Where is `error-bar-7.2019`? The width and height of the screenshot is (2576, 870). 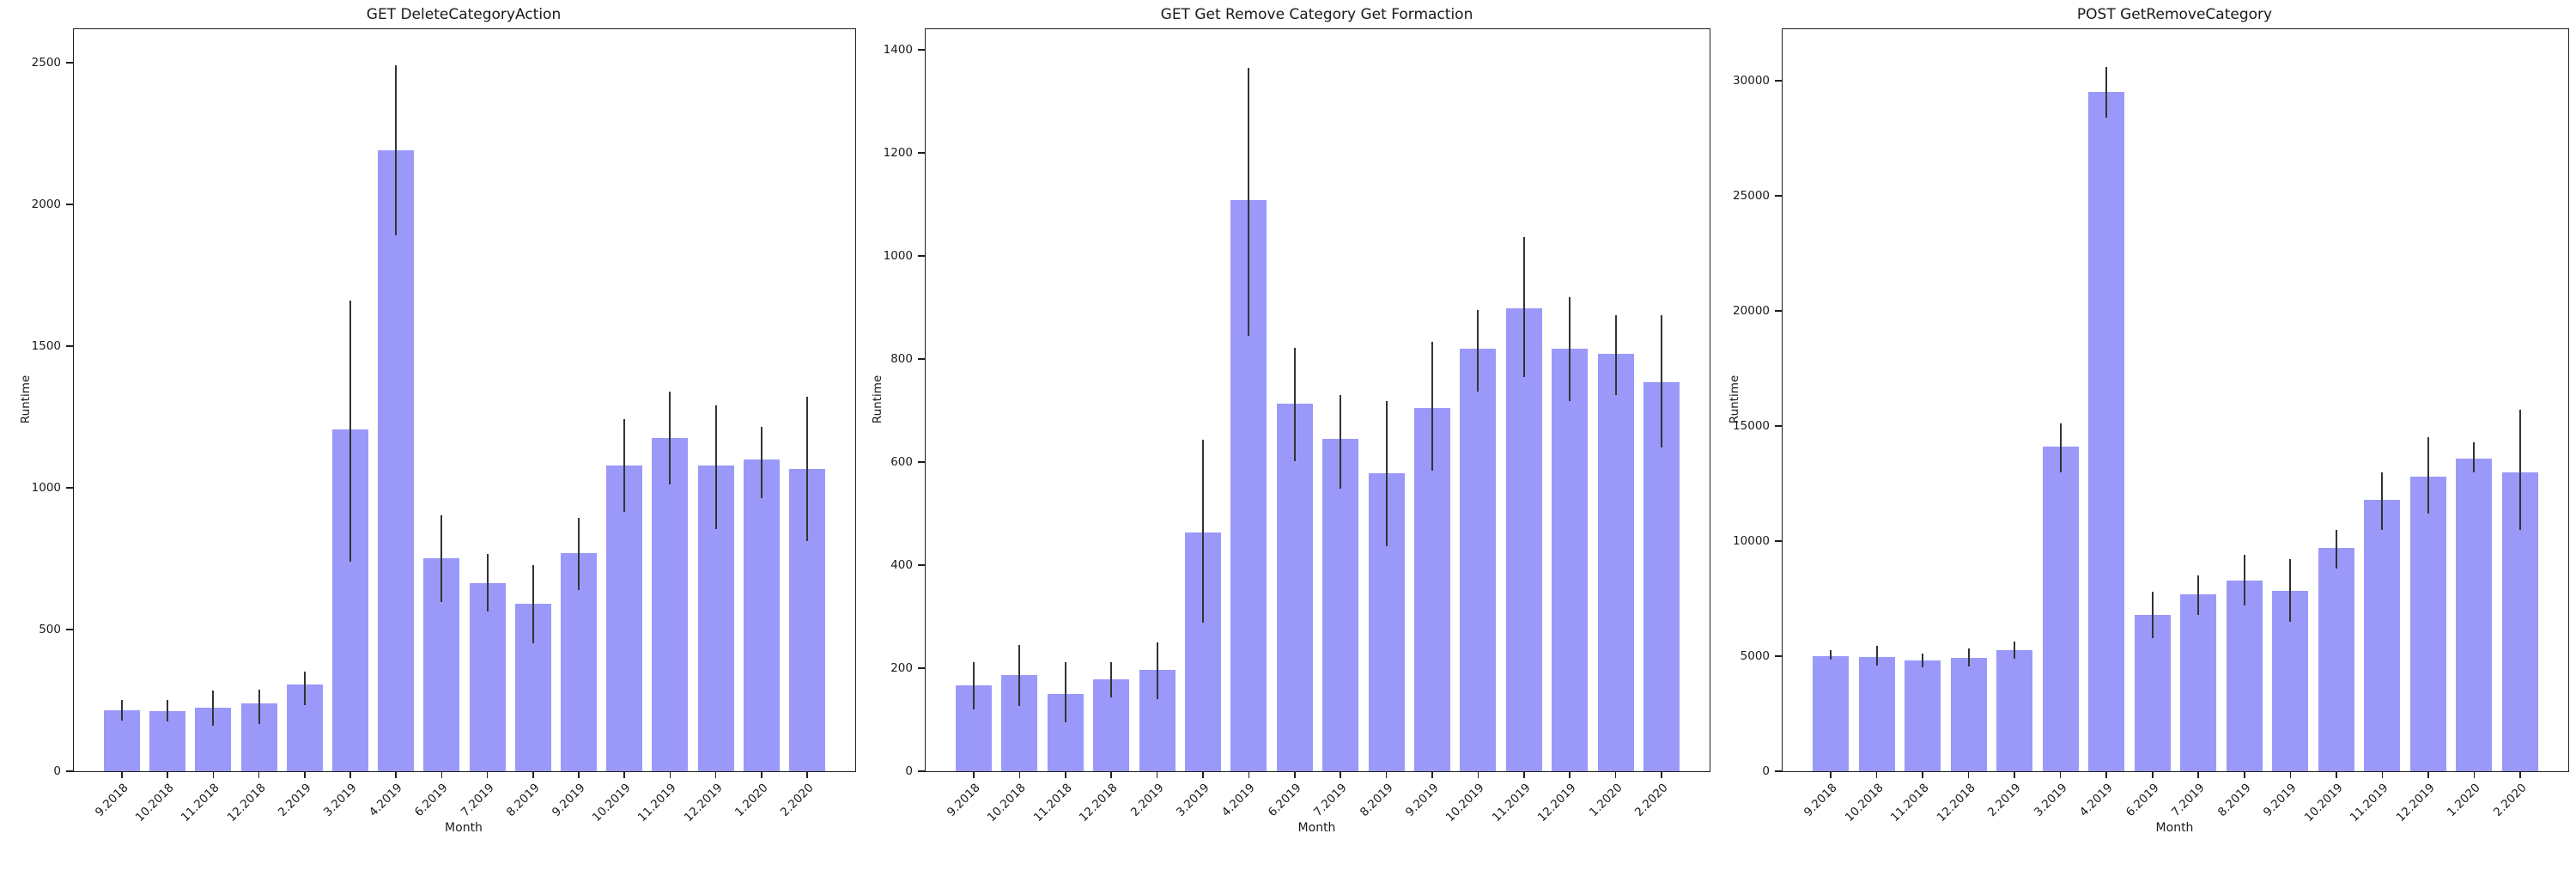
error-bar-7.2019 is located at coordinates (1341, 442).